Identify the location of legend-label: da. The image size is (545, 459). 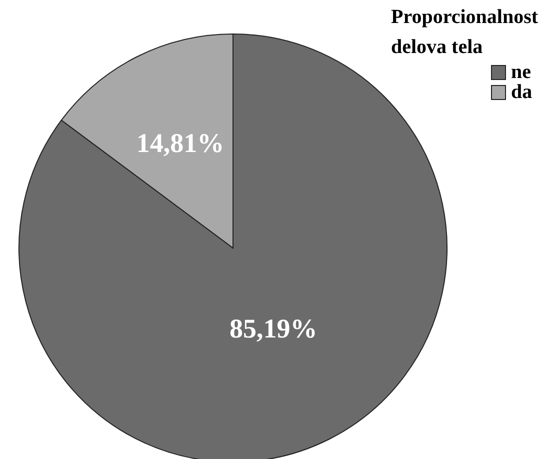
(521, 92).